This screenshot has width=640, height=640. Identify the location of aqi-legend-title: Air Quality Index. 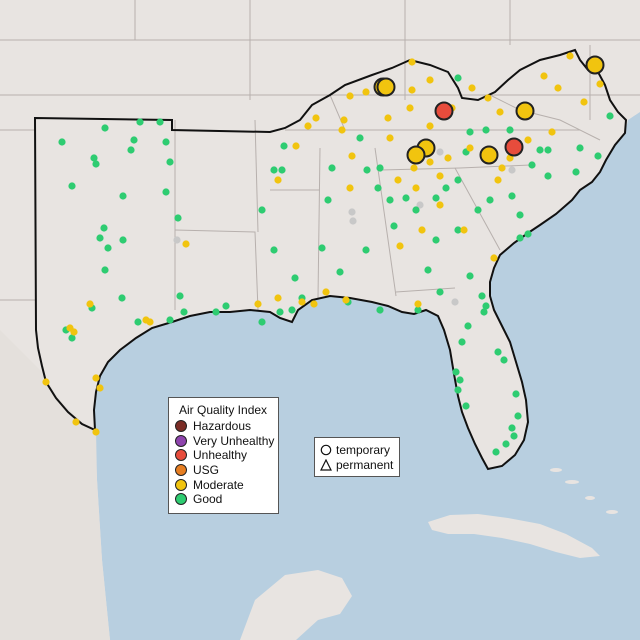
(223, 410).